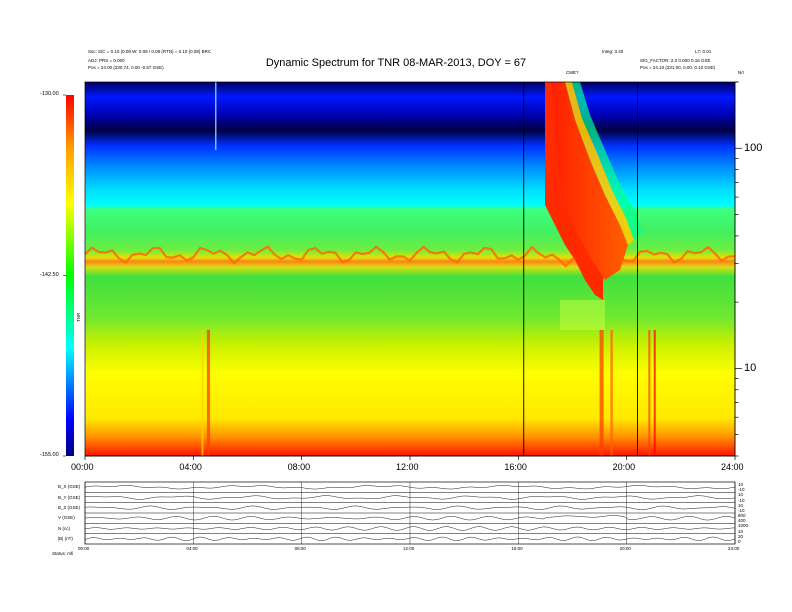 The height and width of the screenshot is (612, 792). Describe the element at coordinates (750, 368) in the screenshot. I see `freq-tick-label: 10` at that location.